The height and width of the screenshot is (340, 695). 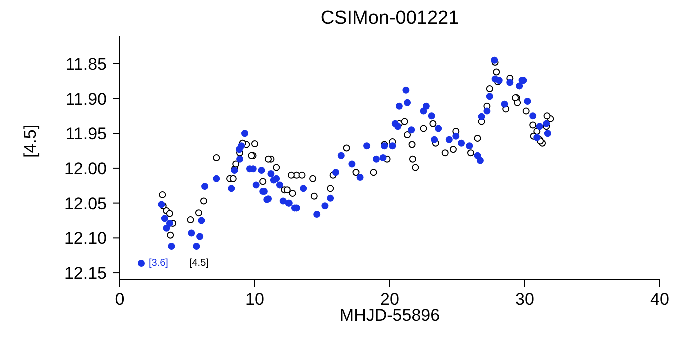 I want to click on x-tick-label: 30, so click(x=525, y=300).